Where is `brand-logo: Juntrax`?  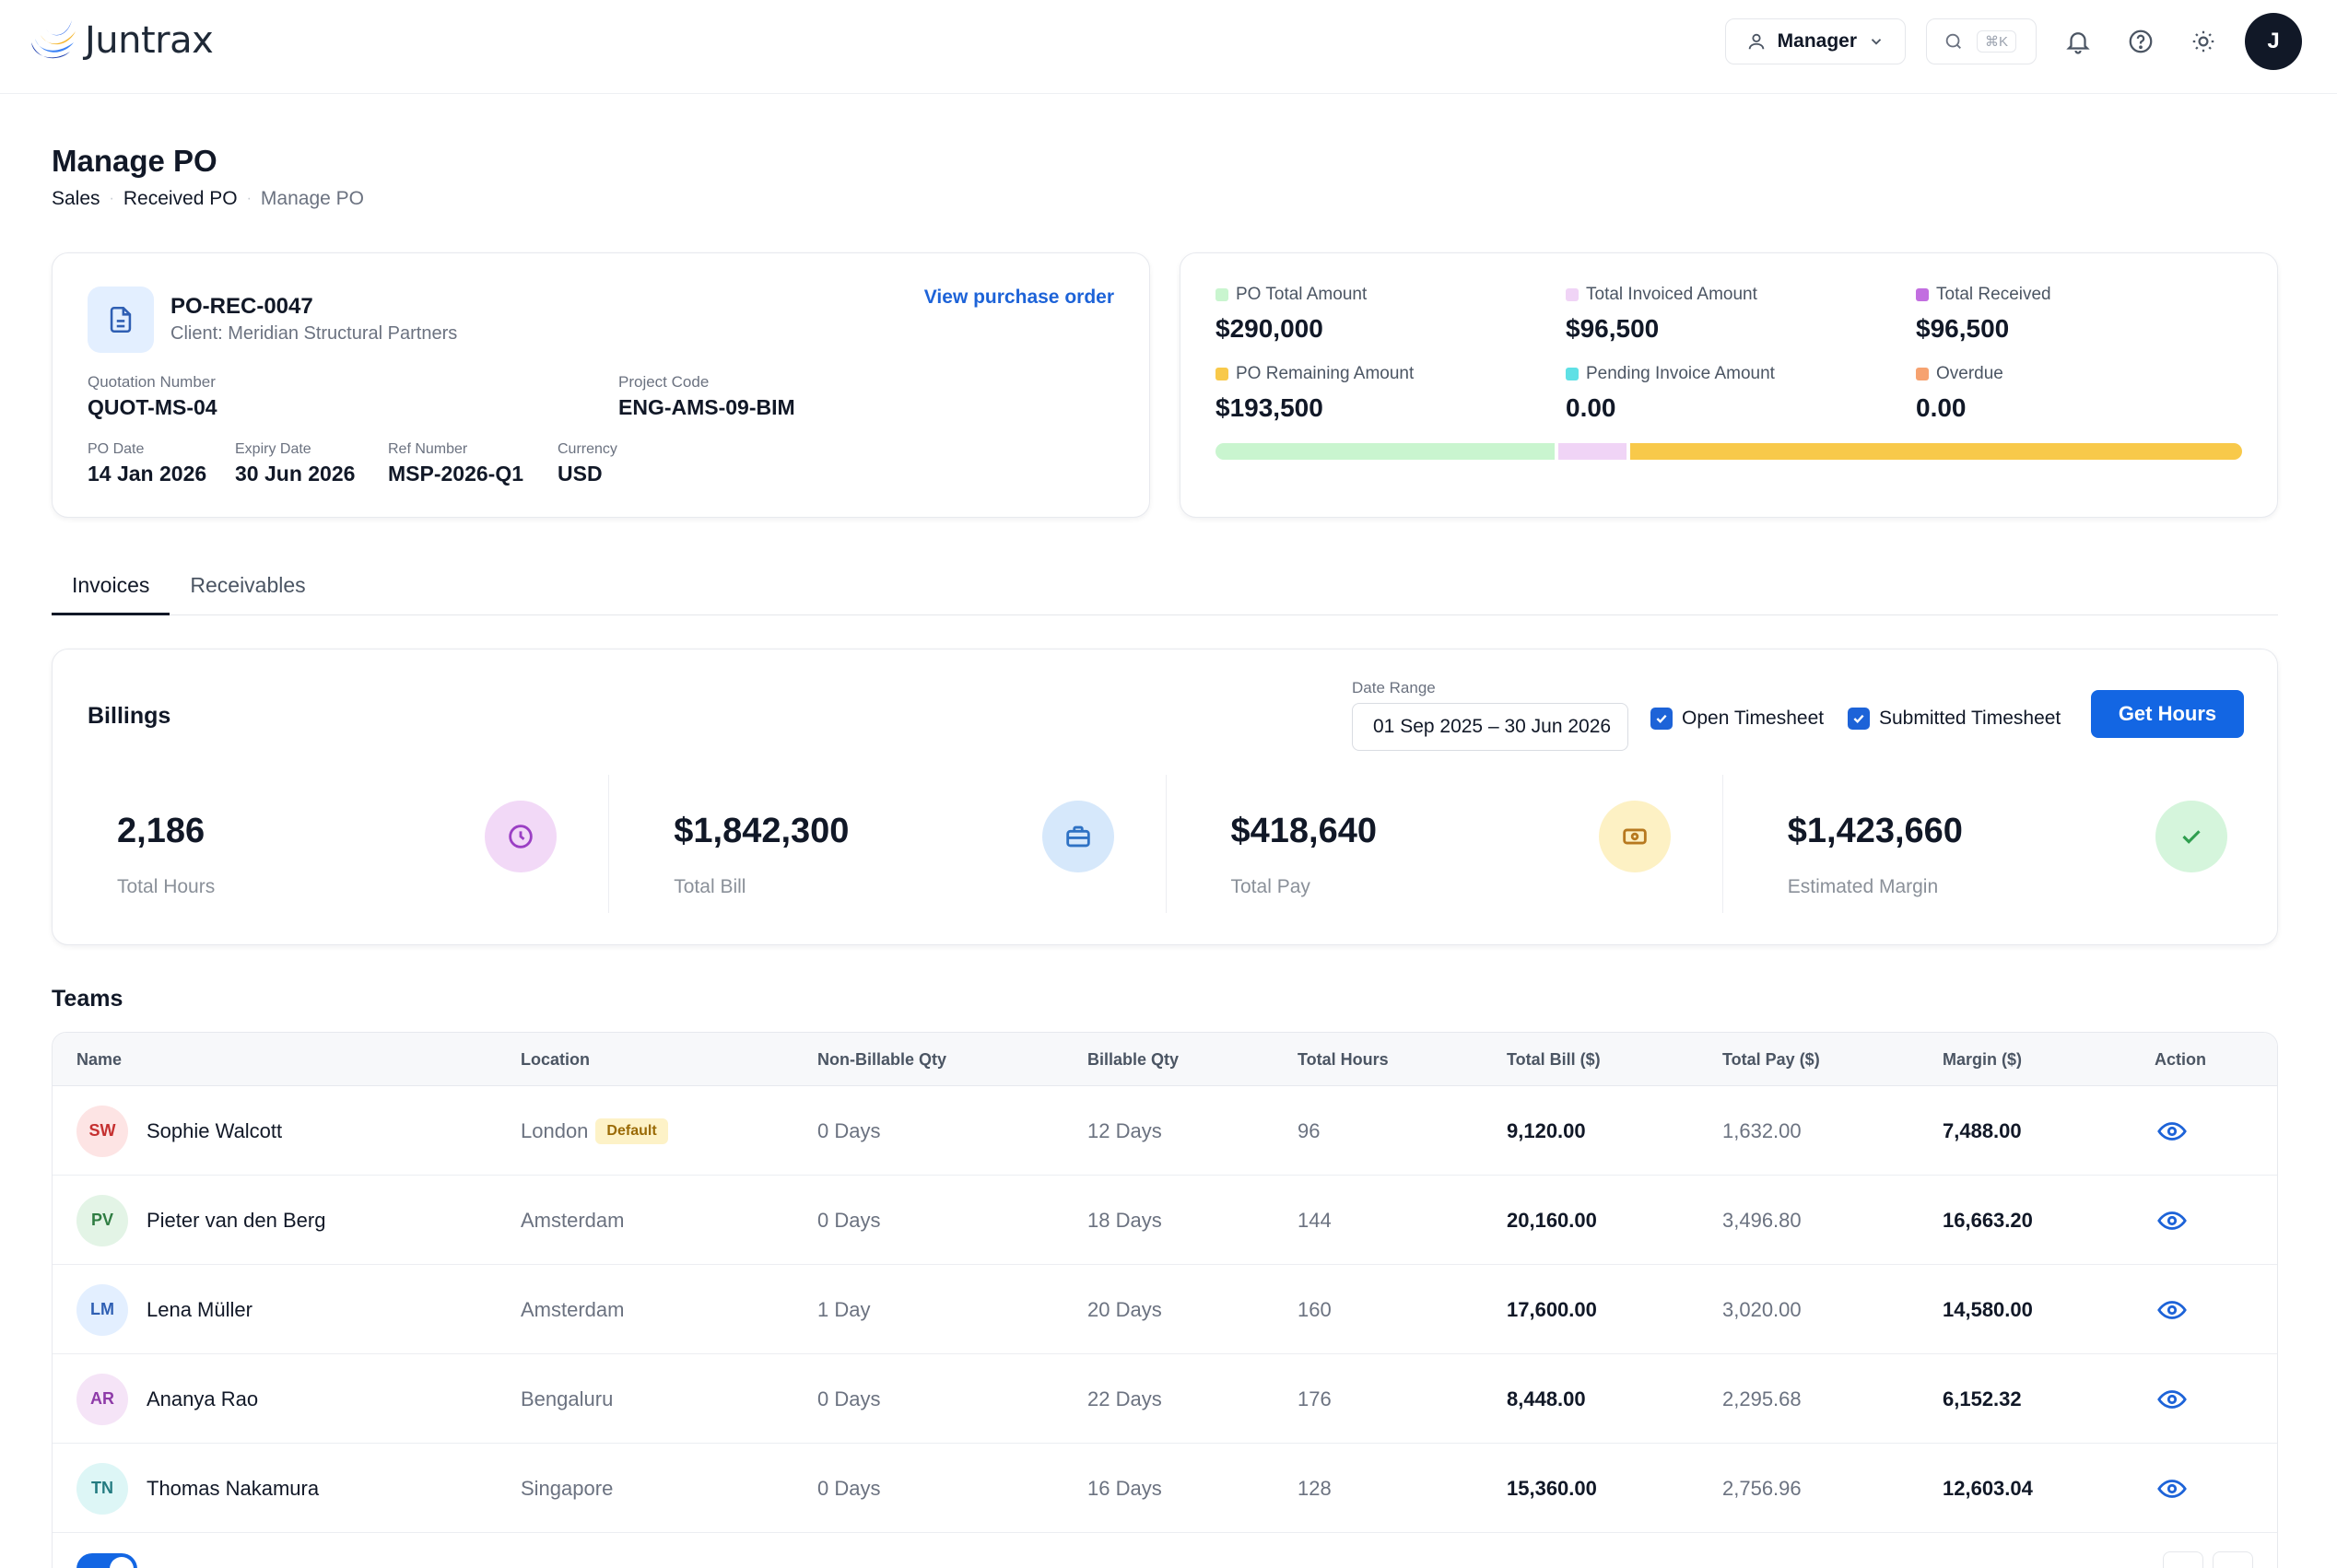
brand-logo: Juntrax is located at coordinates (120, 40).